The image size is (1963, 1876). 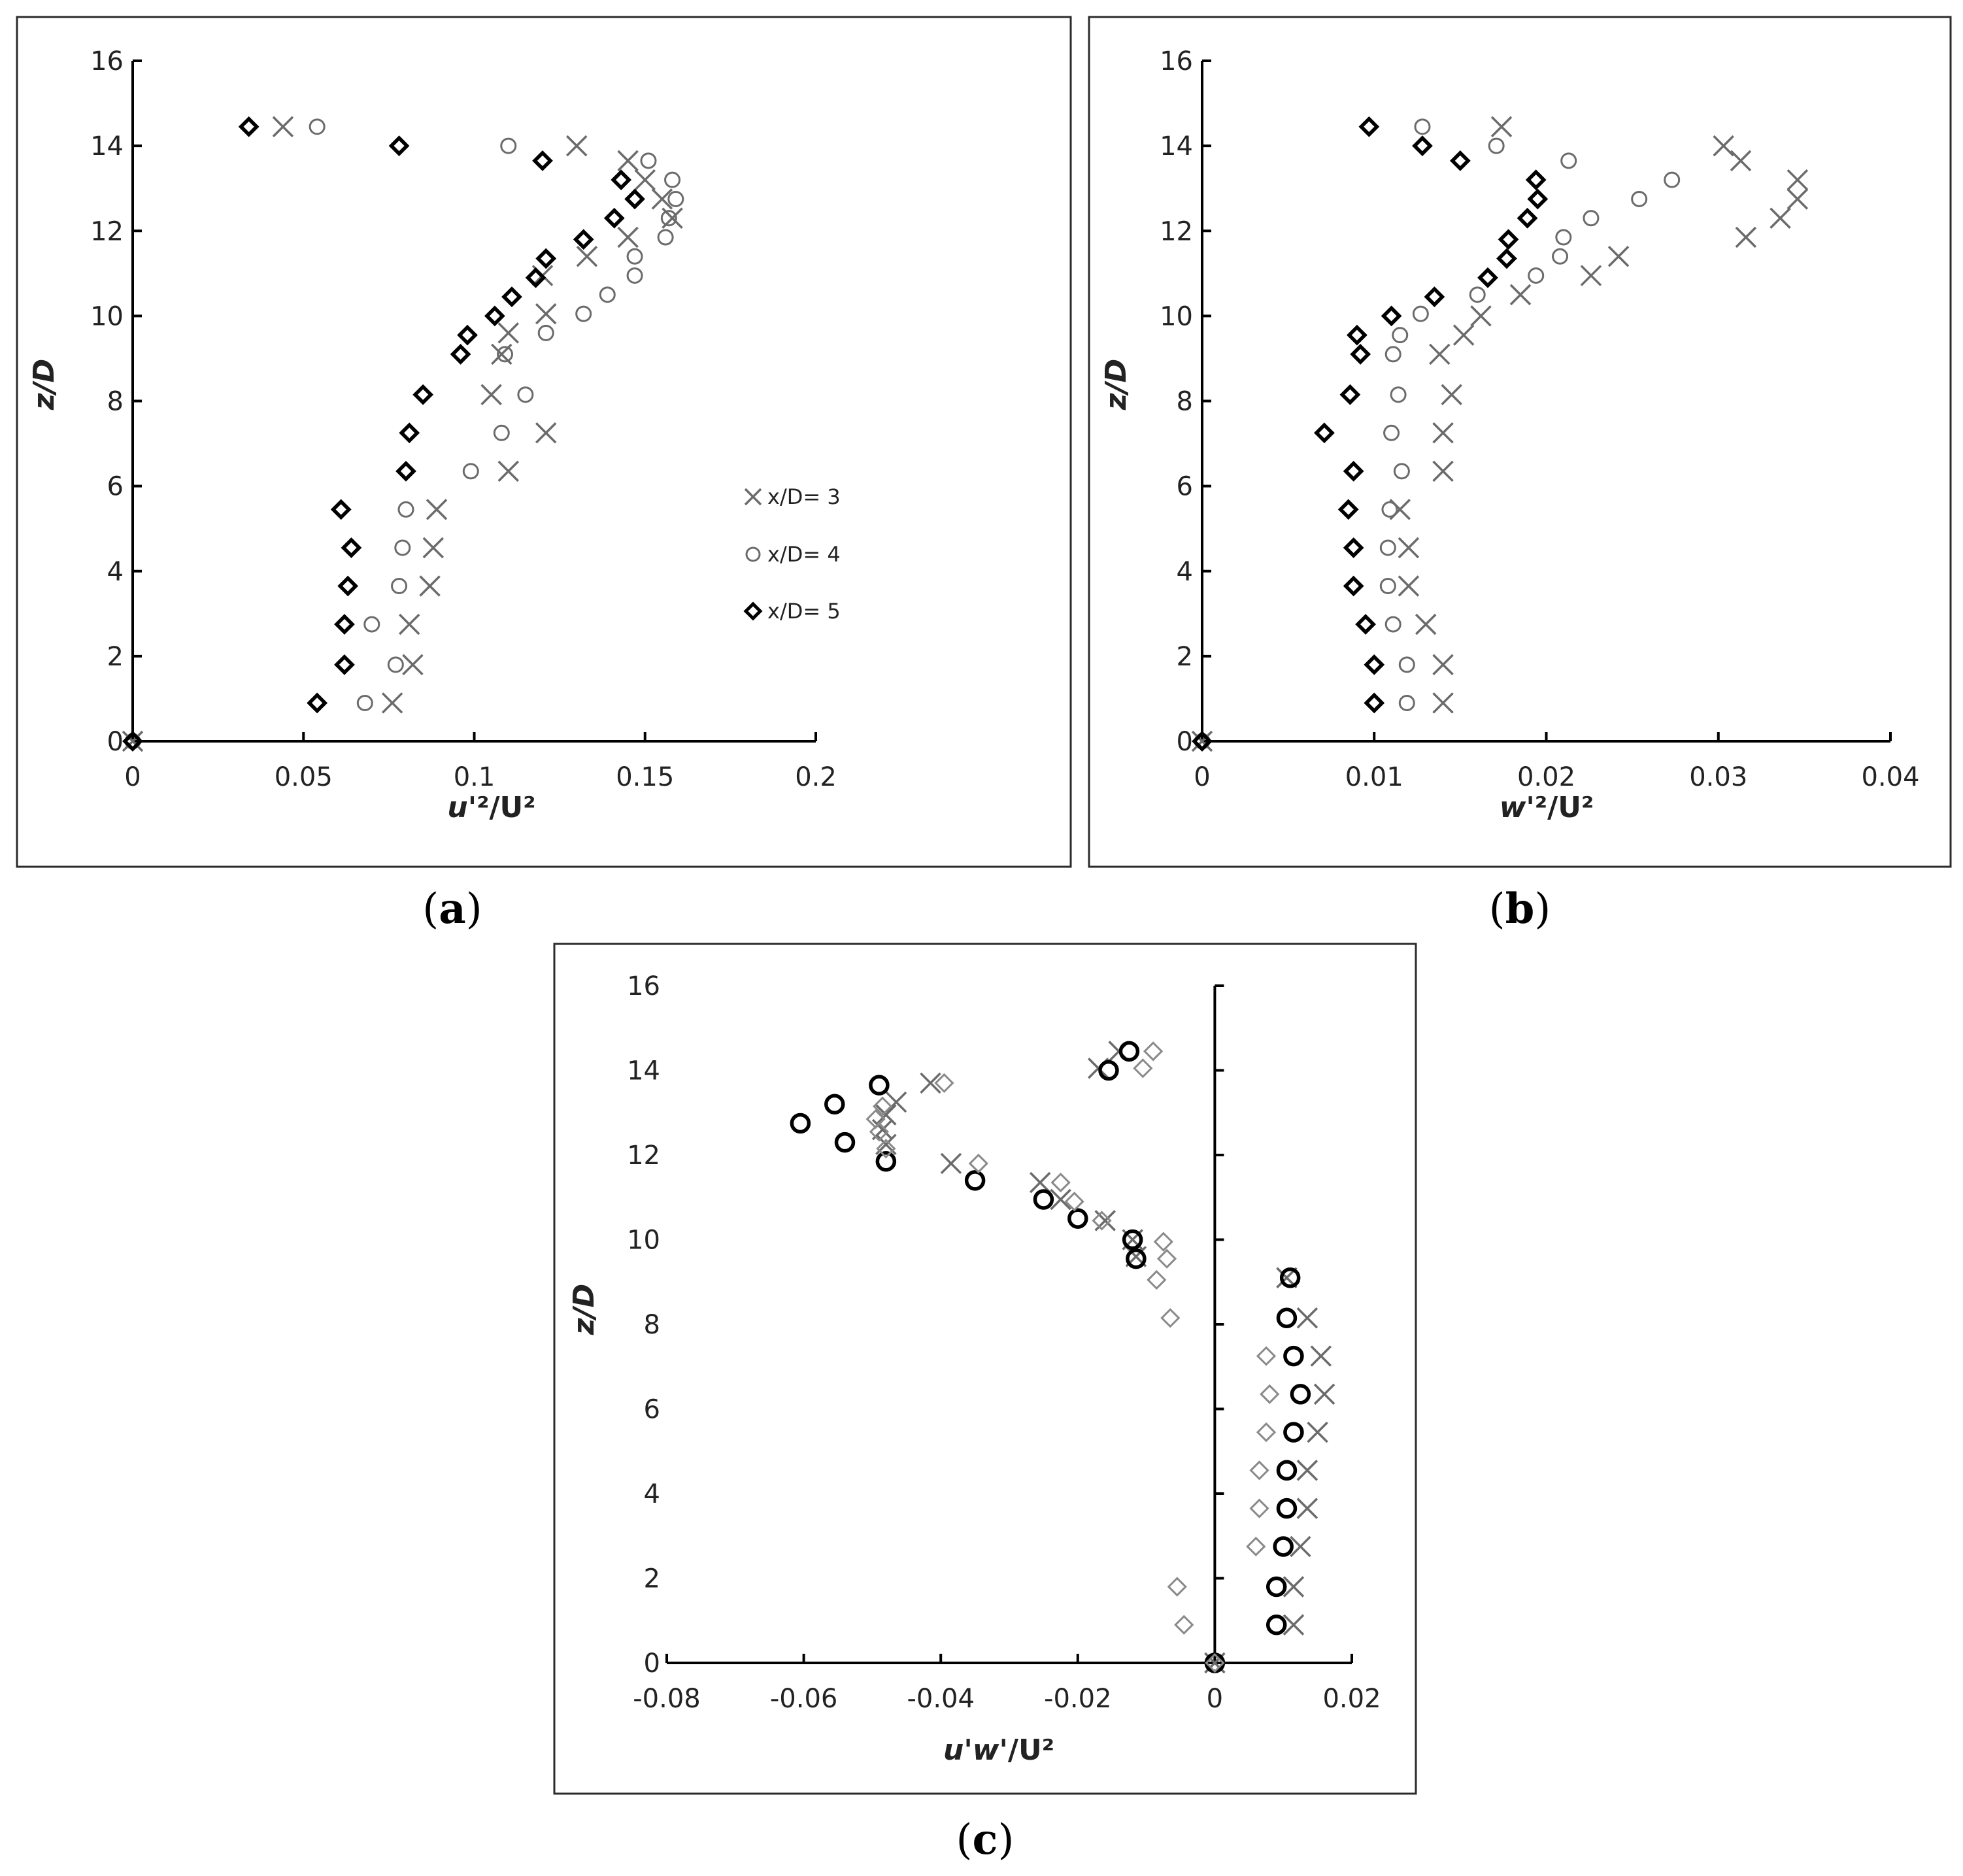 What do you see at coordinates (1497, 909) in the screenshot?
I see `panel-b-caption-open: (` at bounding box center [1497, 909].